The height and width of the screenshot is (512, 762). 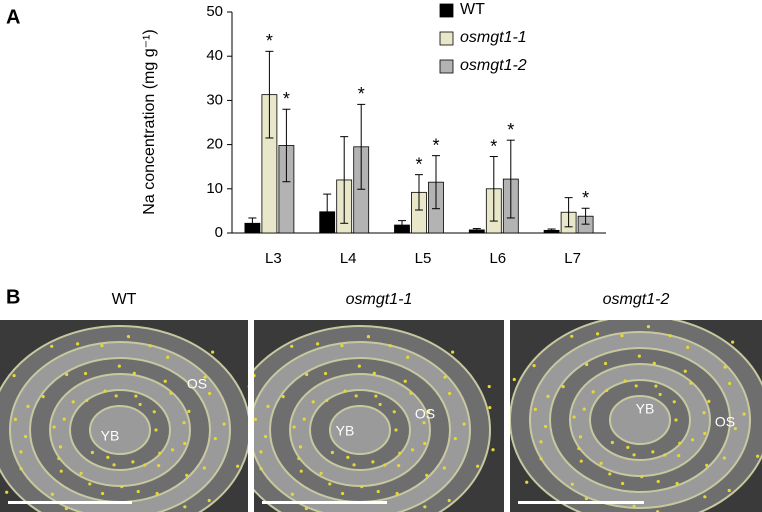 What do you see at coordinates (379, 299) in the screenshot?
I see `image-title: osmgt1-1` at bounding box center [379, 299].